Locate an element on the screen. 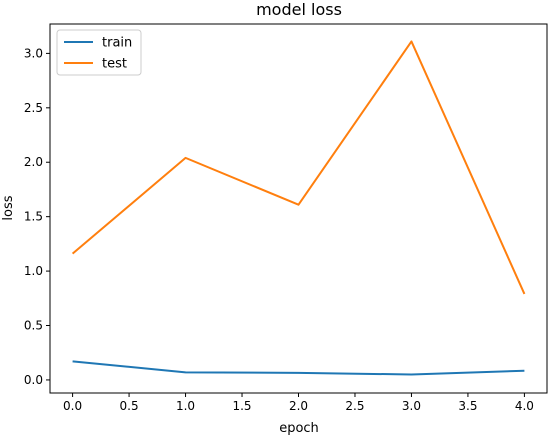  y-axis-label: loss is located at coordinates (8, 207).